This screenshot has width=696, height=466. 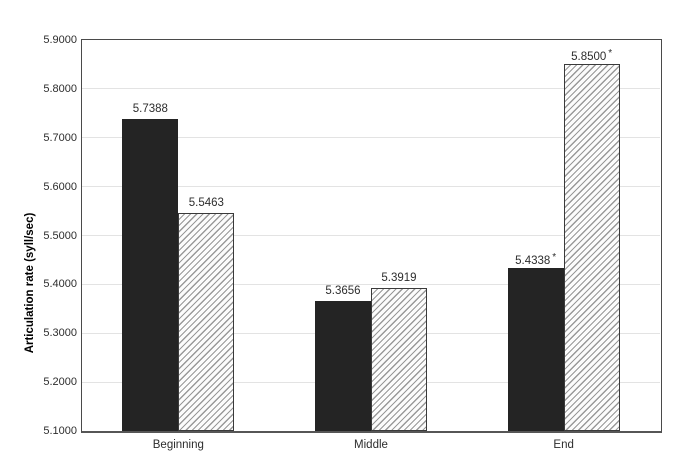 I want to click on y-tick-label: 5.3000, so click(x=60, y=333).